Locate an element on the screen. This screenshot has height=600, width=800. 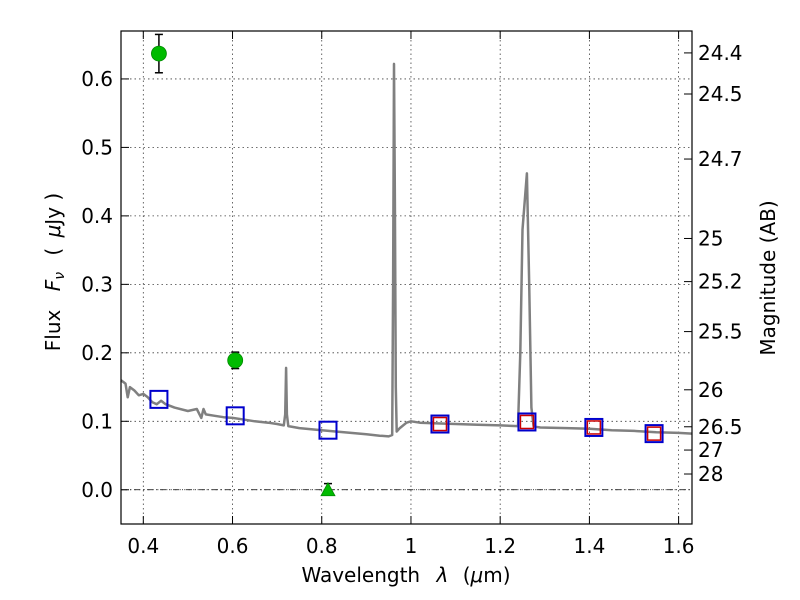
y2-tick-label: 25.2 is located at coordinates (720, 282).